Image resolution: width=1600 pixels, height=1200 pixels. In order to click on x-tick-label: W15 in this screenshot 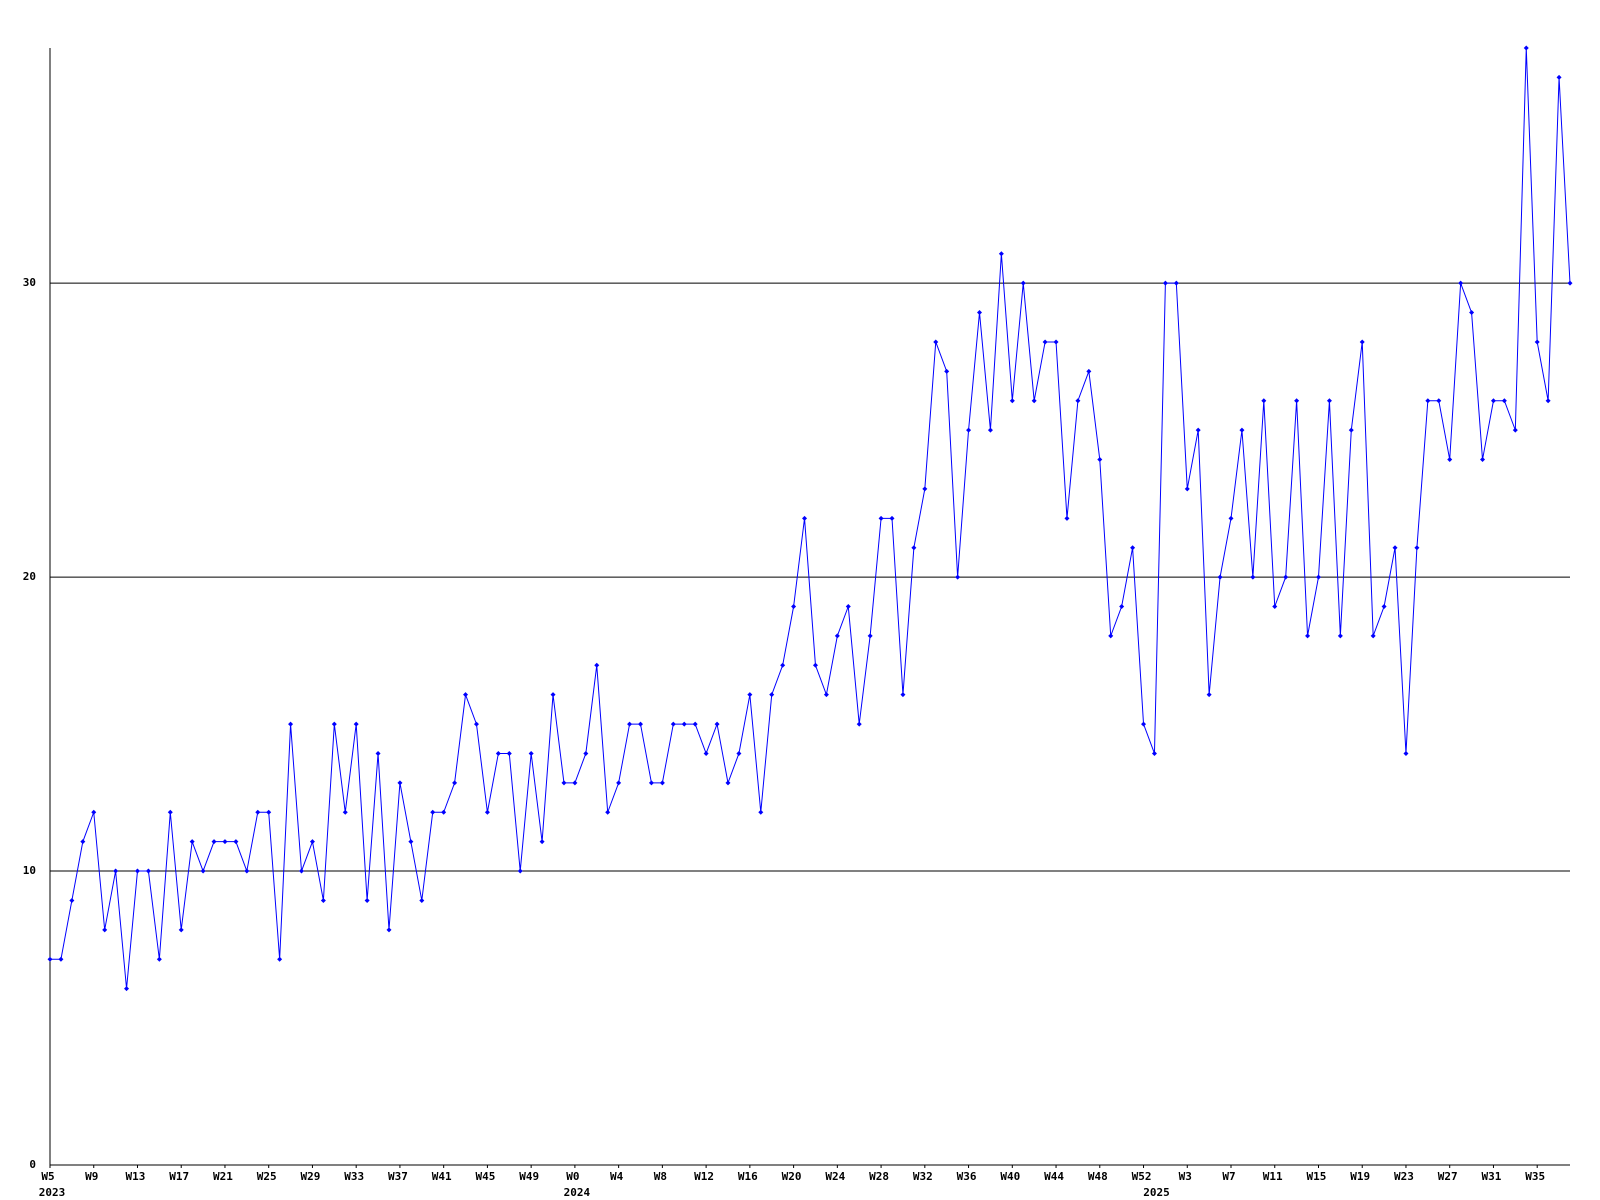, I will do `click(1317, 1176)`.